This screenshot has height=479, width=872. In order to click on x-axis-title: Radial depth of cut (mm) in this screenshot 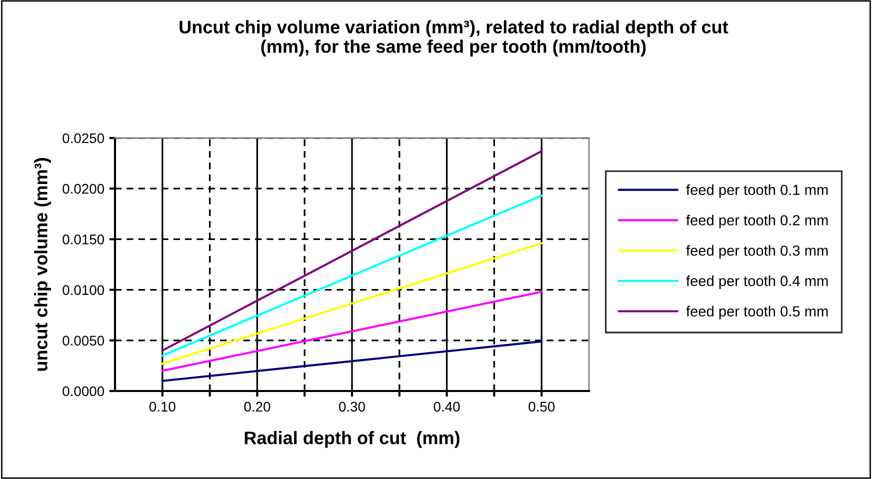, I will do `click(352, 439)`.